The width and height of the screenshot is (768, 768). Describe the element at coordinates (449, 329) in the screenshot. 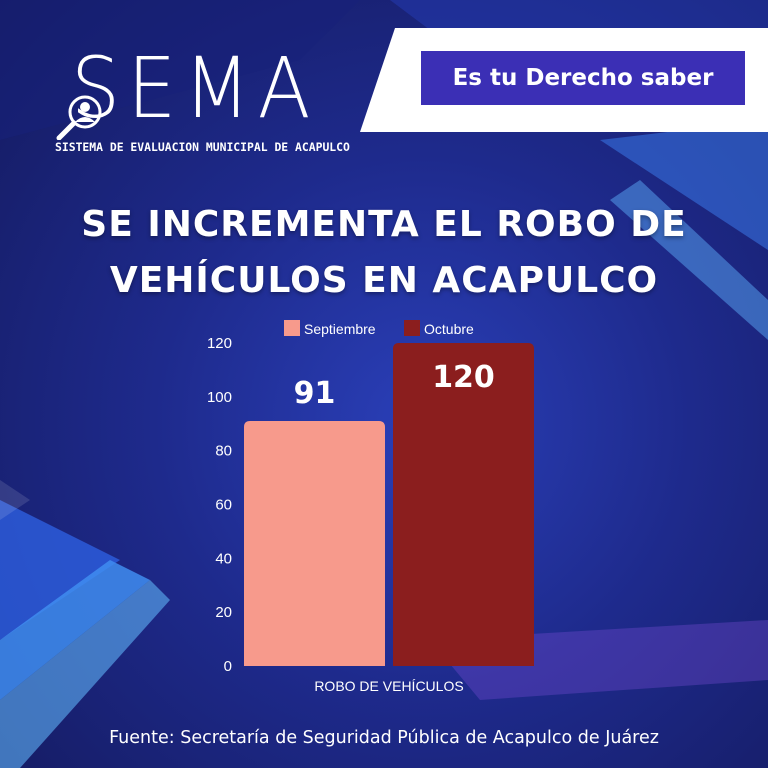

I see `legend-label-octubre: Octubre` at that location.